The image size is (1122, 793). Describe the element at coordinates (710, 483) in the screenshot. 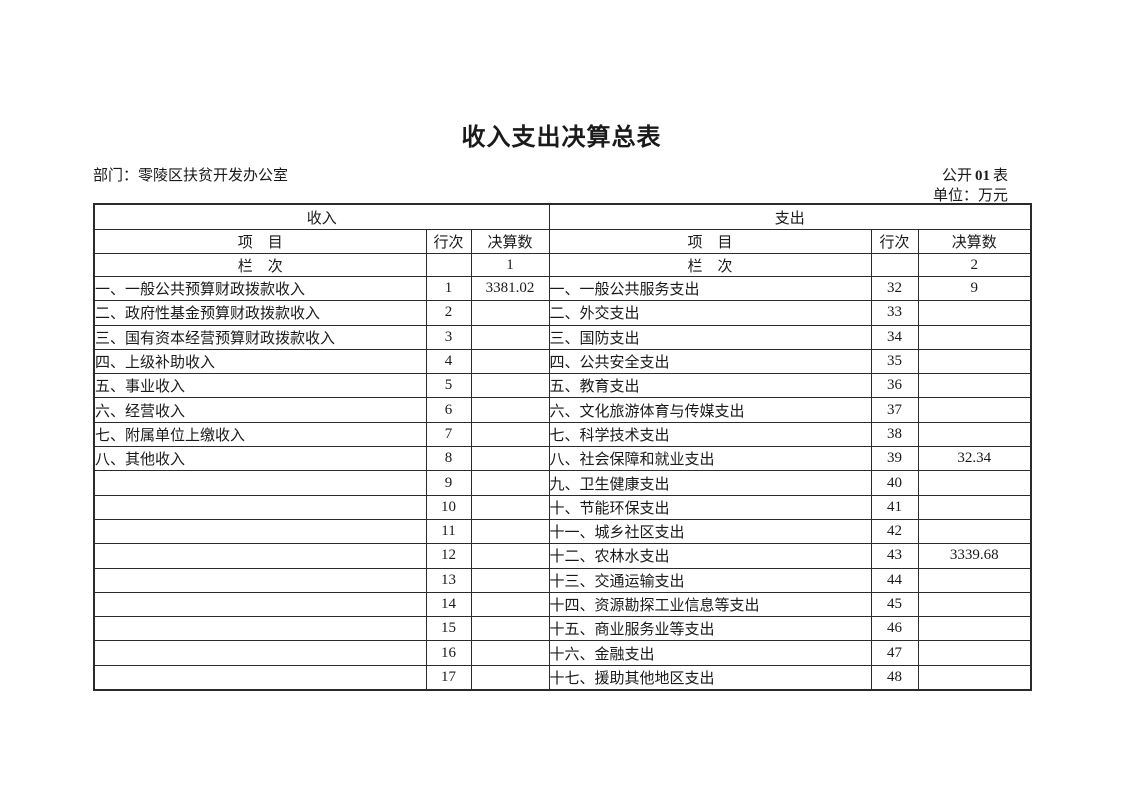

I see `expense-item-cell: 九、卫生健康支出` at that location.